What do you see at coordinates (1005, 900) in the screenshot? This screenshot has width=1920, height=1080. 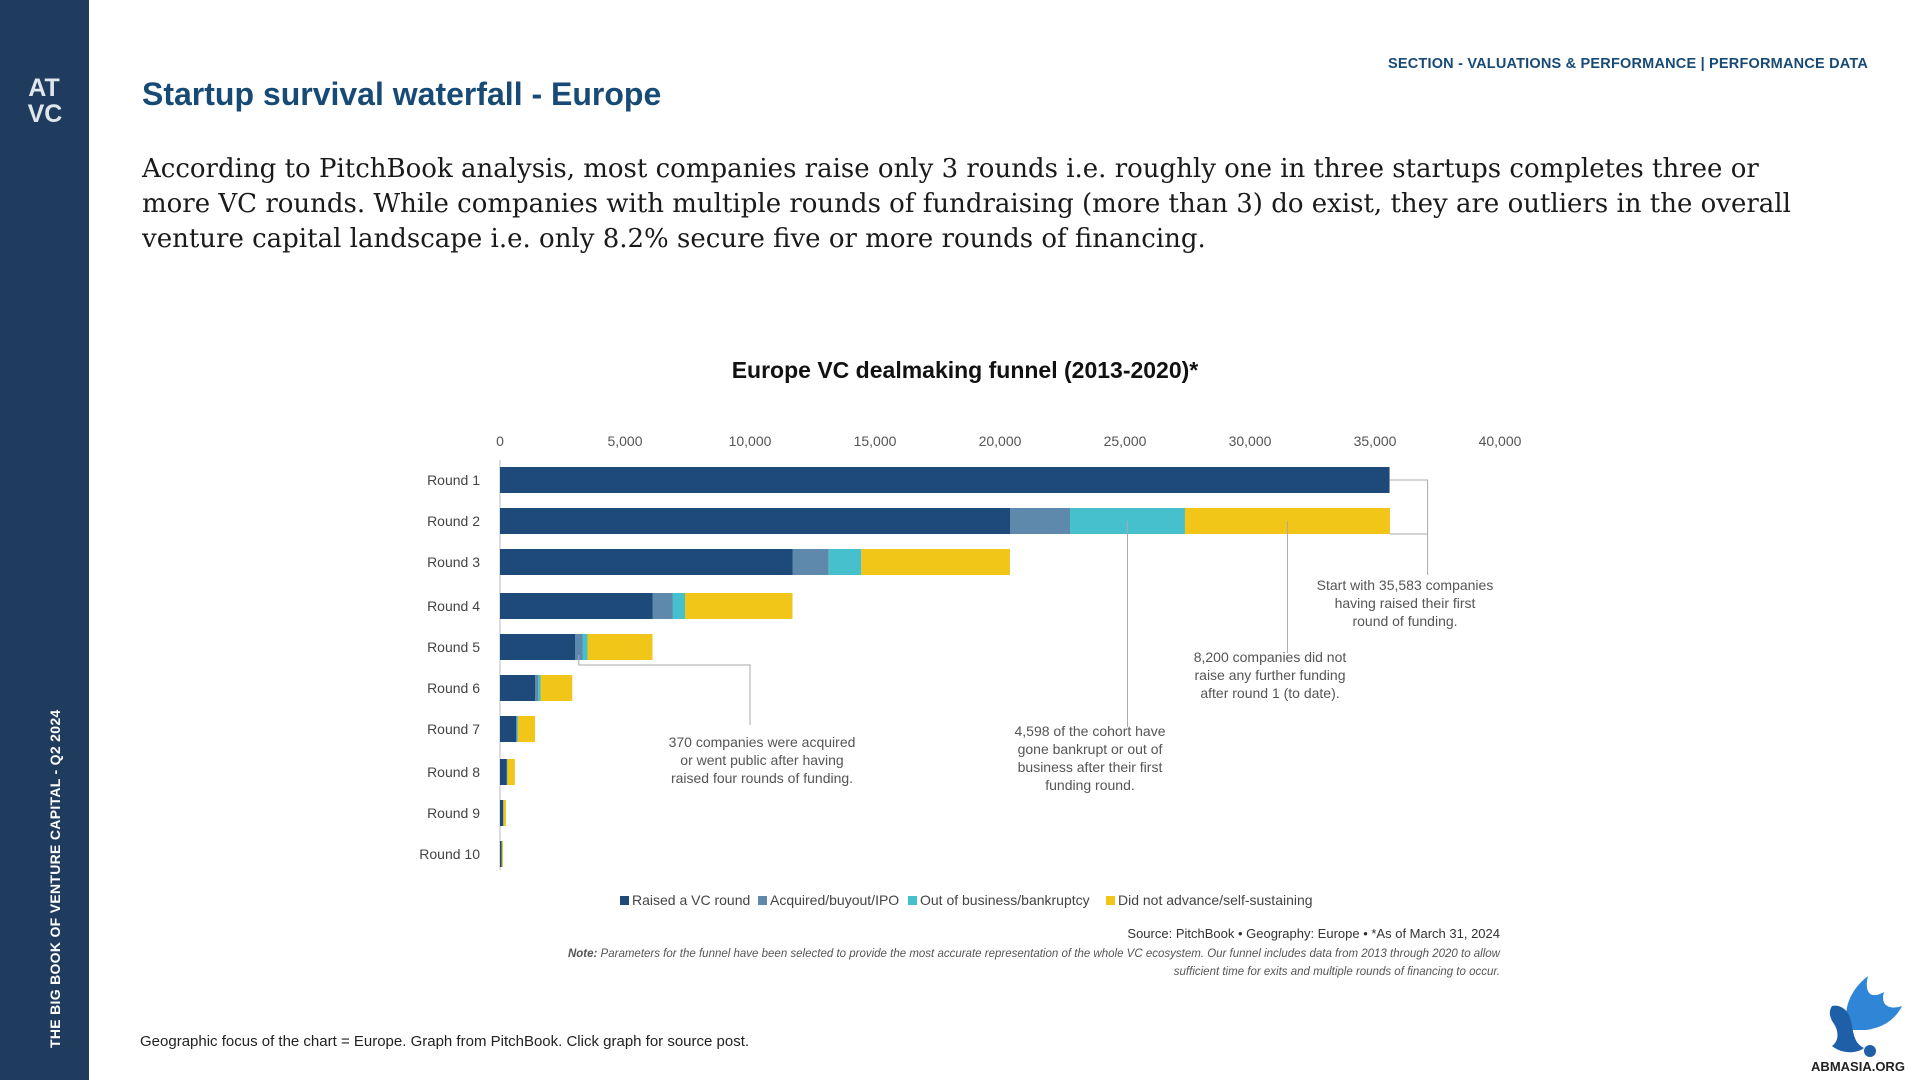 I see `legend-label: Out of business/bankruptcy` at bounding box center [1005, 900].